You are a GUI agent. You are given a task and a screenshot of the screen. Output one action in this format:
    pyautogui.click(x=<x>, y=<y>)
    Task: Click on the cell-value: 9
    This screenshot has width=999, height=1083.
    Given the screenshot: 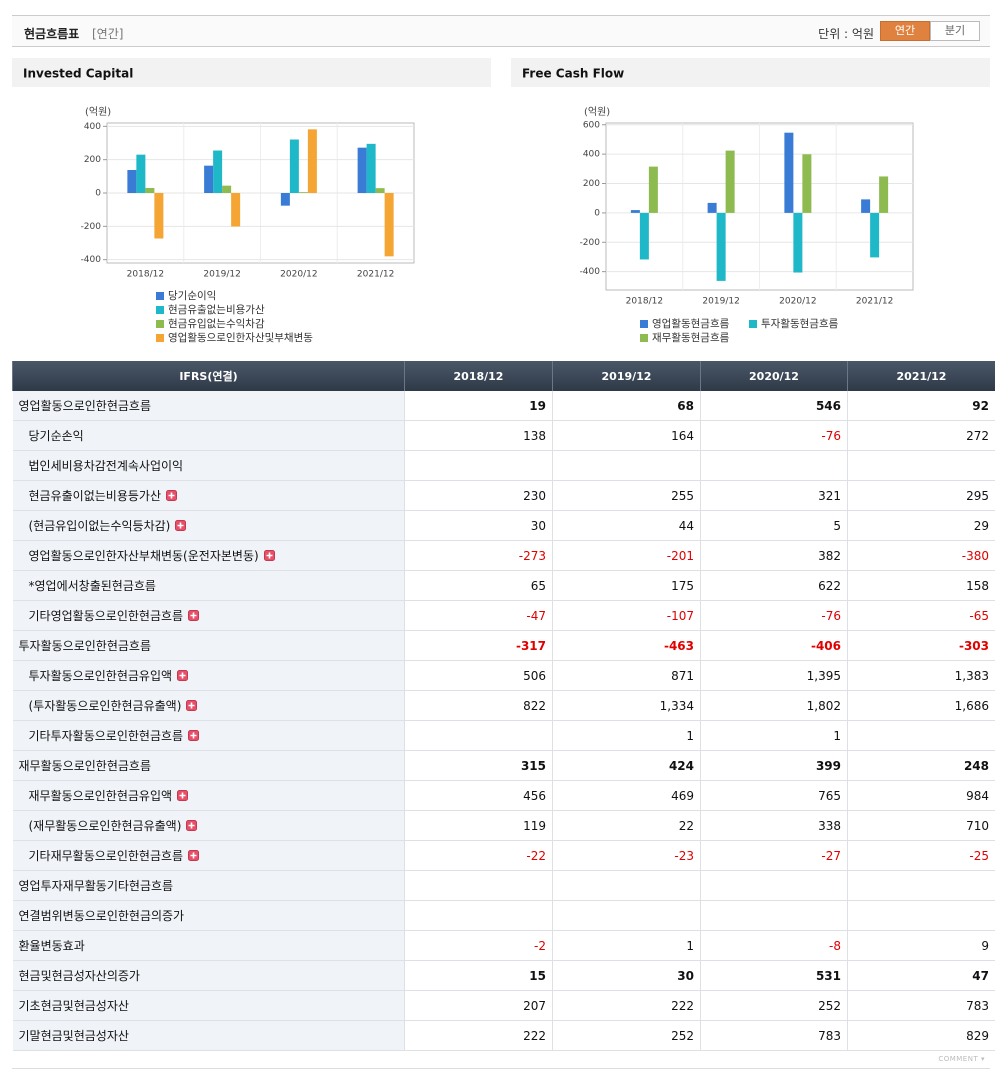 What is the action you would take?
    pyautogui.click(x=985, y=945)
    